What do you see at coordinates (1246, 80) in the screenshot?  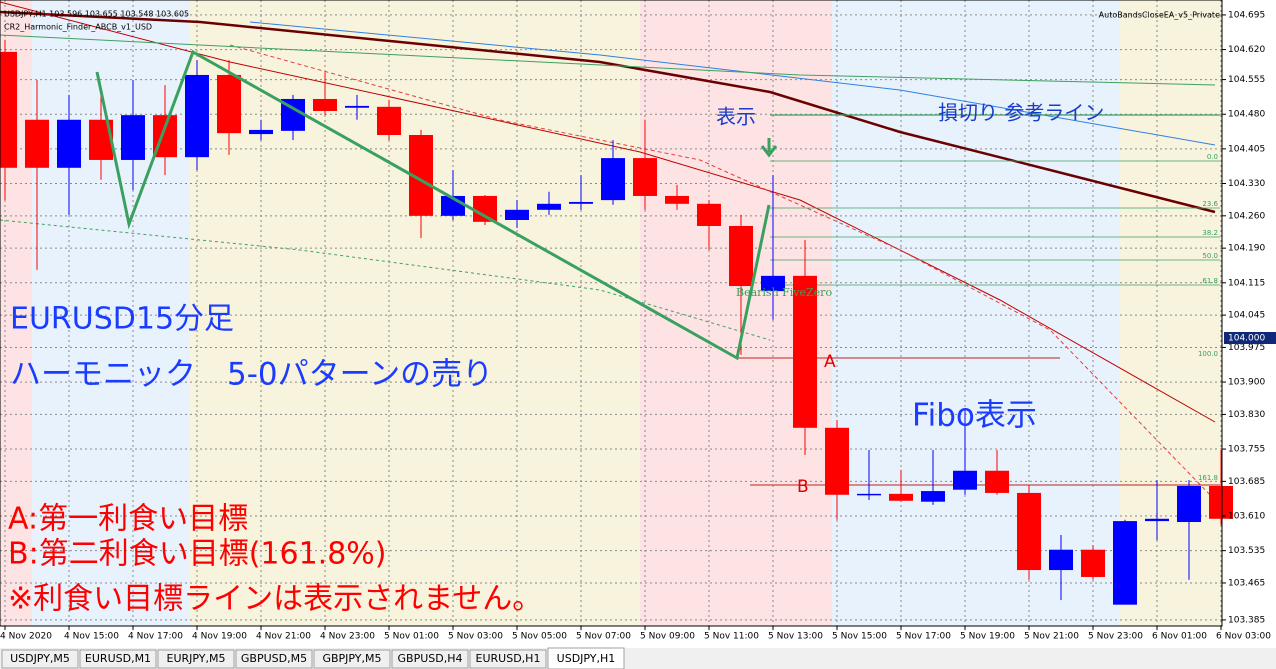 I see `y-tick-label: 104.555` at bounding box center [1246, 80].